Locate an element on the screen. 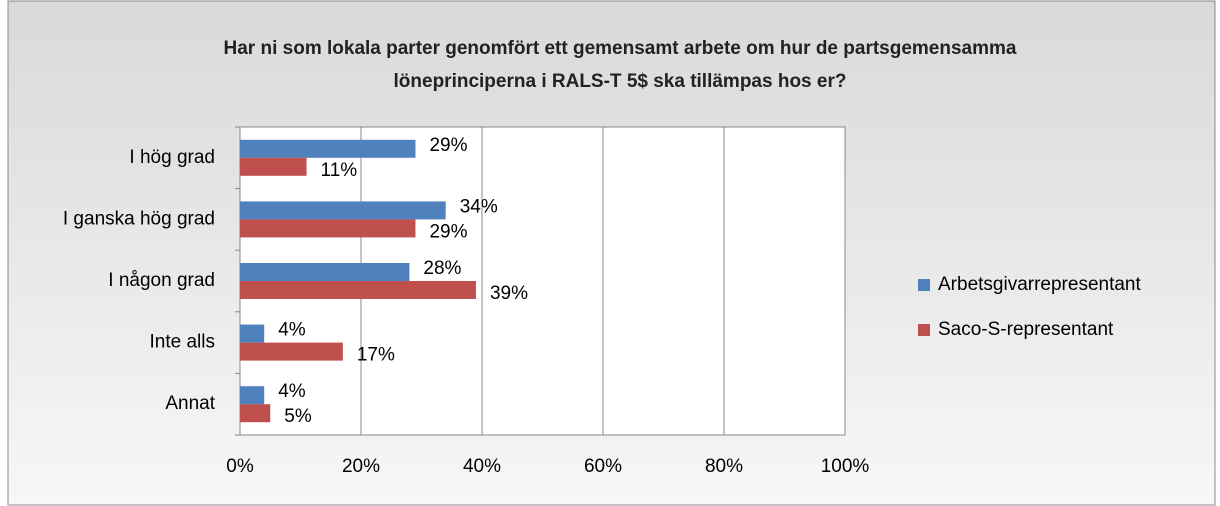 The width and height of the screenshot is (1220, 506). value-label: 28% is located at coordinates (442, 268).